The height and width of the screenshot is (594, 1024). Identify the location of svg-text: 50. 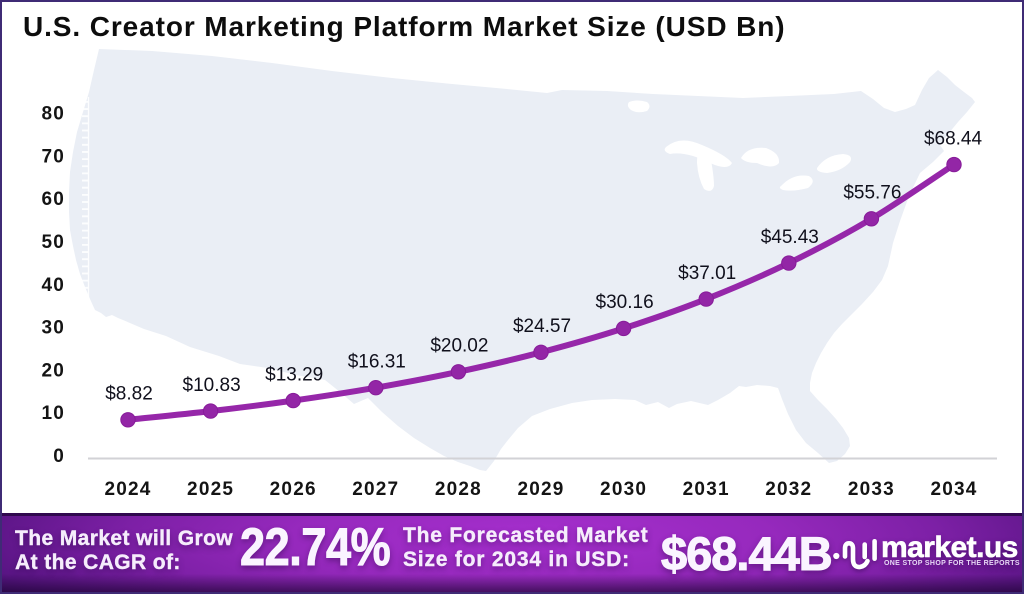
(53, 242).